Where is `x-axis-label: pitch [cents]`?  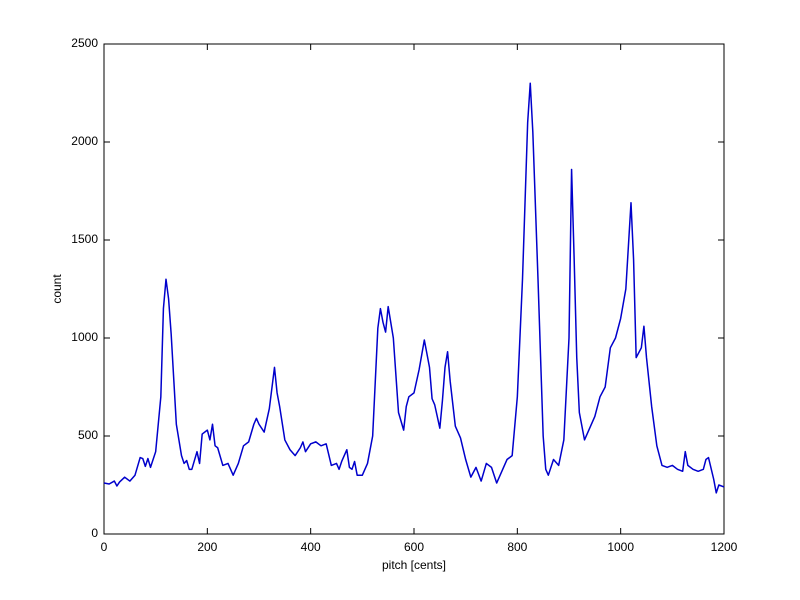
x-axis-label: pitch [cents] is located at coordinates (414, 565).